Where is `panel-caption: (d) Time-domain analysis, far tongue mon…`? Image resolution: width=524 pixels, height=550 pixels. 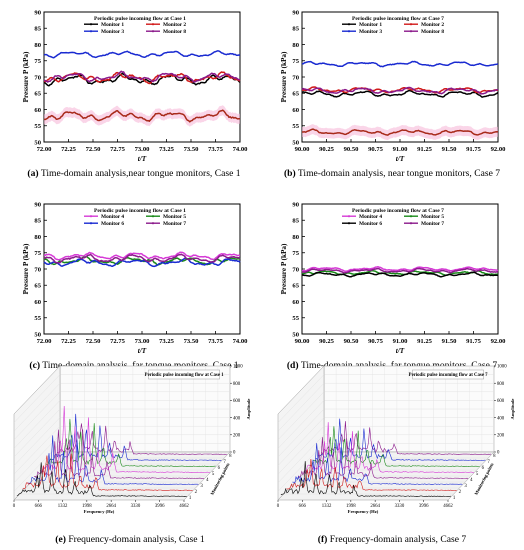
panel-caption: (d) Time-domain analysis, far tongue mon… is located at coordinates (392, 365).